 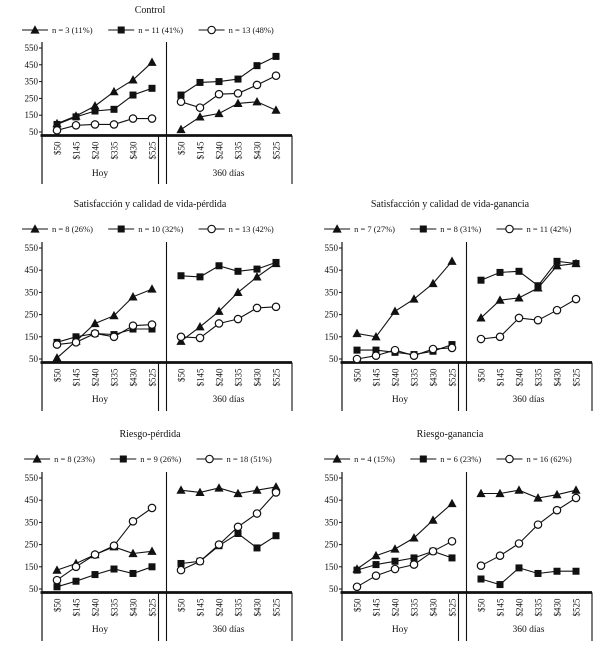 I want to click on chart-title: Riesgo-pérdida, so click(x=150, y=434).